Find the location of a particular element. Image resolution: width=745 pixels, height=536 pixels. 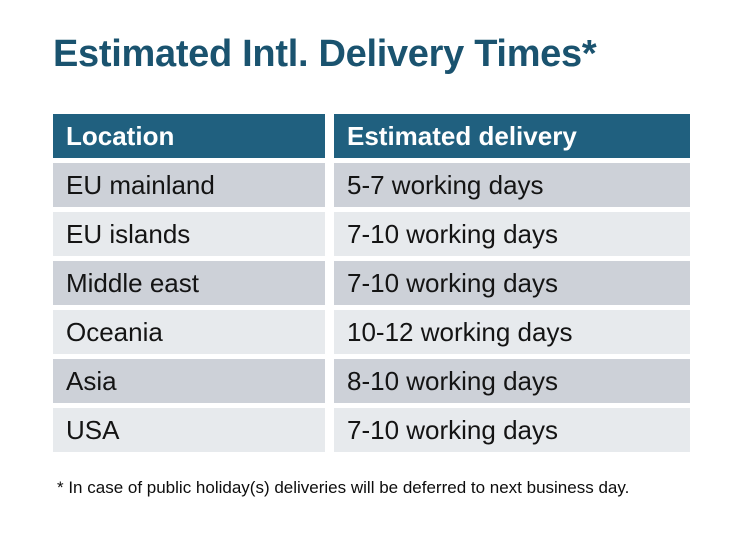

column-header-estimated-delivery: Estimated delivery is located at coordinates (512, 136).